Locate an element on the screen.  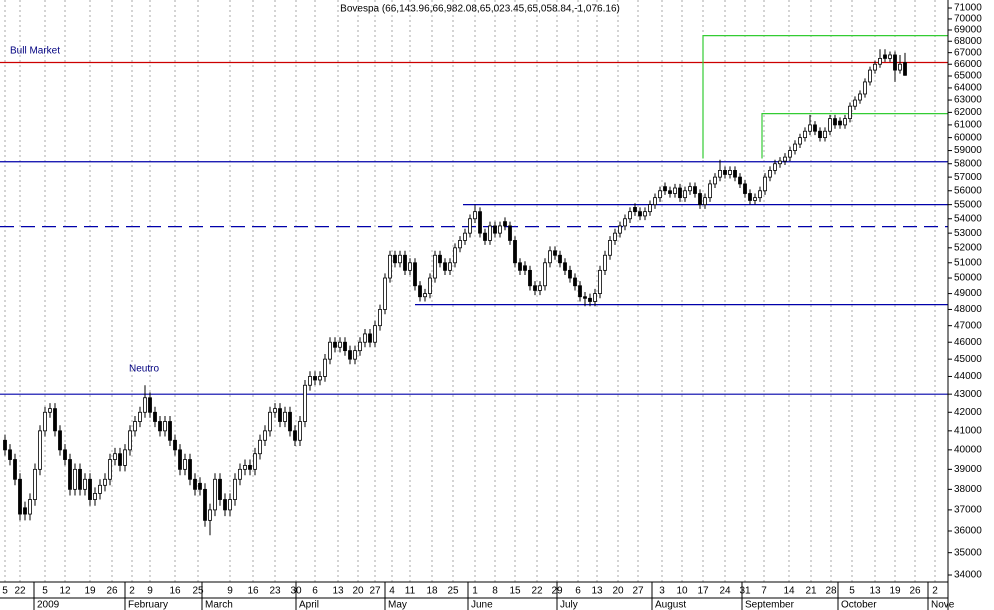
y-tick-label: 34000 is located at coordinates (968, 575).